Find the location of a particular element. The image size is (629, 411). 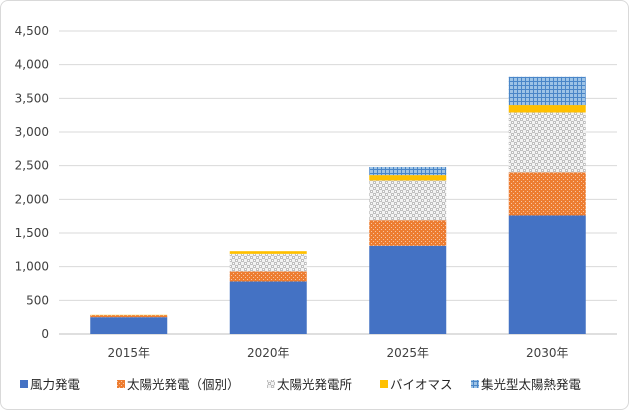

y-tick-label: 4,000 is located at coordinates (32, 65).